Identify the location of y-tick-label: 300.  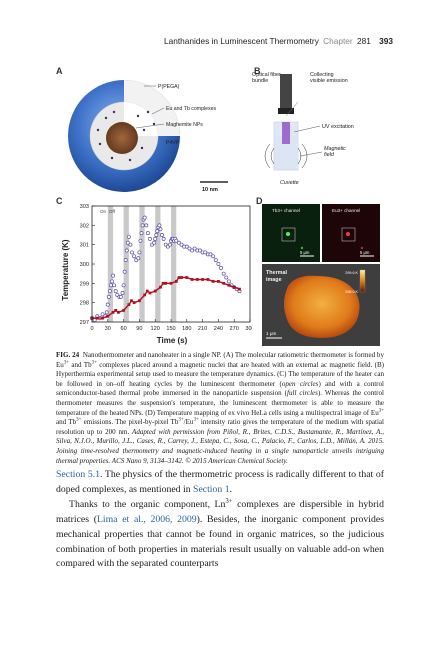
(84, 265).